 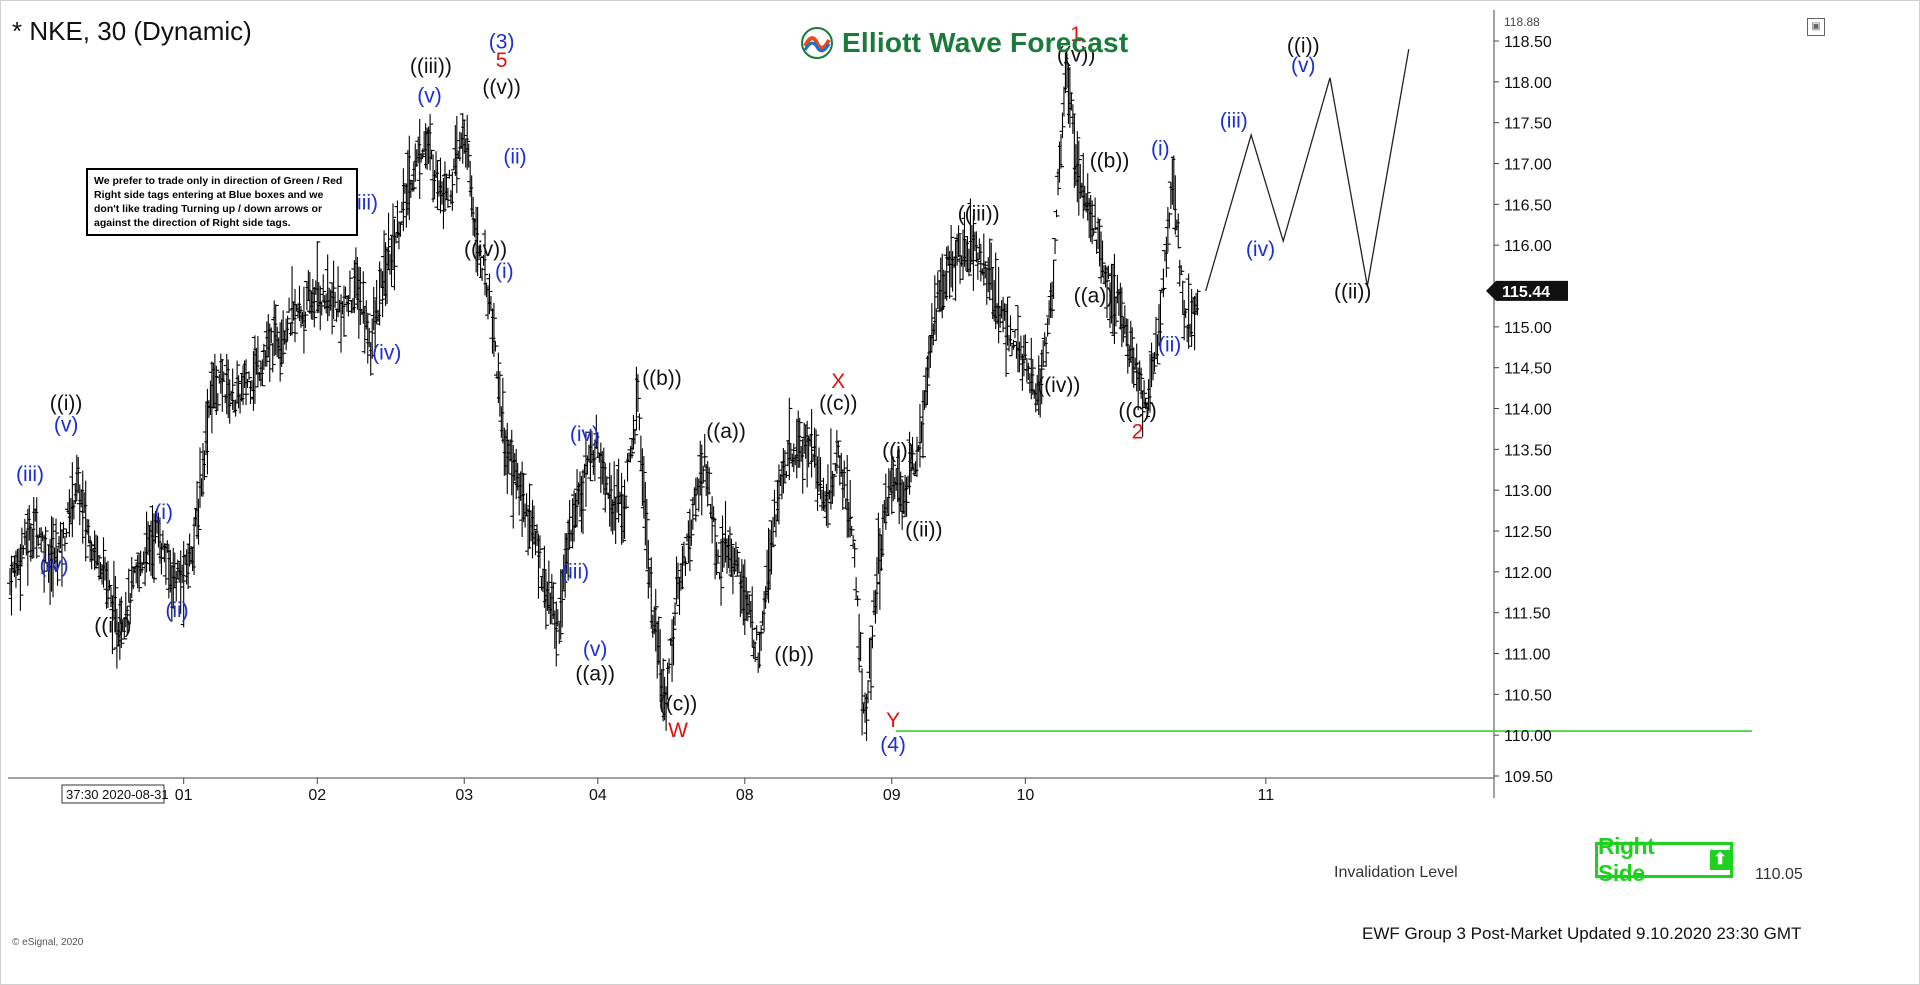 I want to click on y-tick-label: 114.00, so click(x=1528, y=410).